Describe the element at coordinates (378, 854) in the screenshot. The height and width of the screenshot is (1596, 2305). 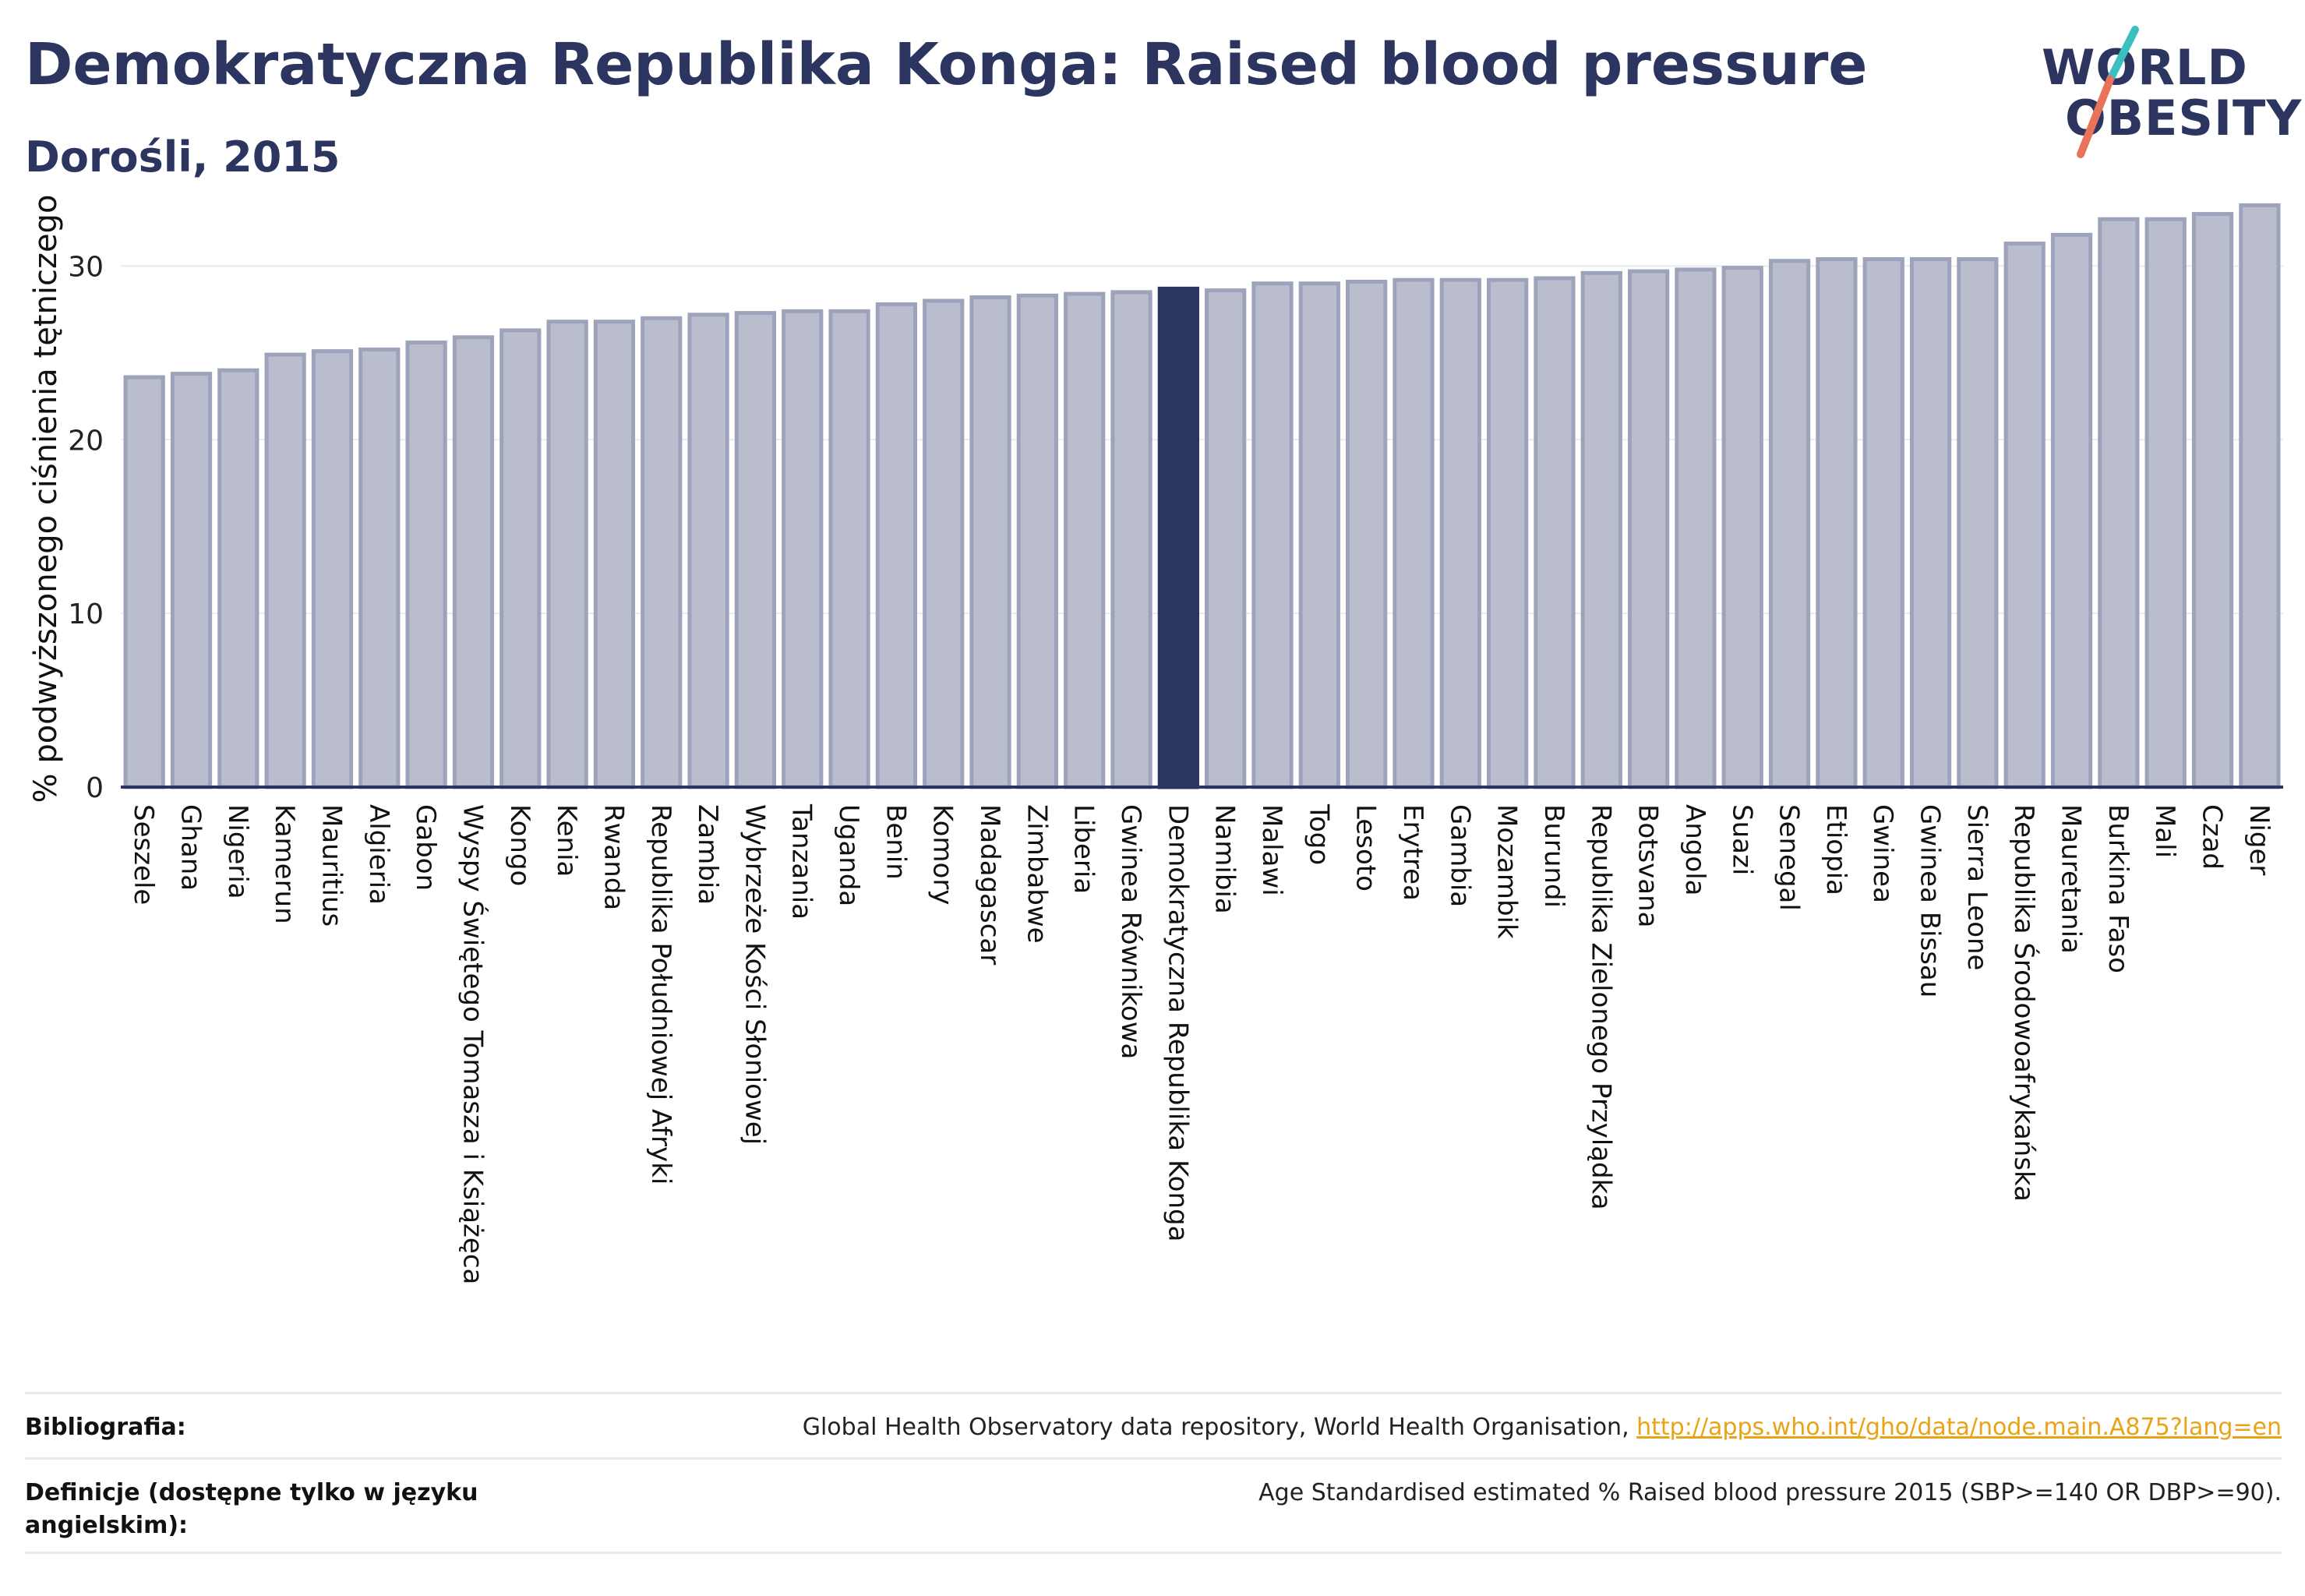
I see `x-tick-label: Algieria` at that location.